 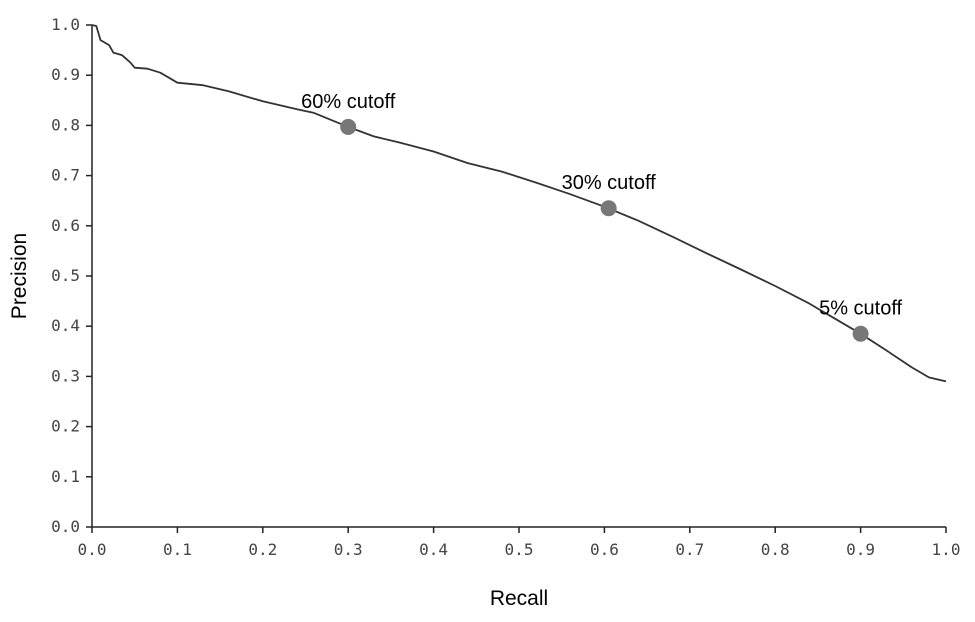 What do you see at coordinates (860, 549) in the screenshot?
I see `x-tick-label: 0.9` at bounding box center [860, 549].